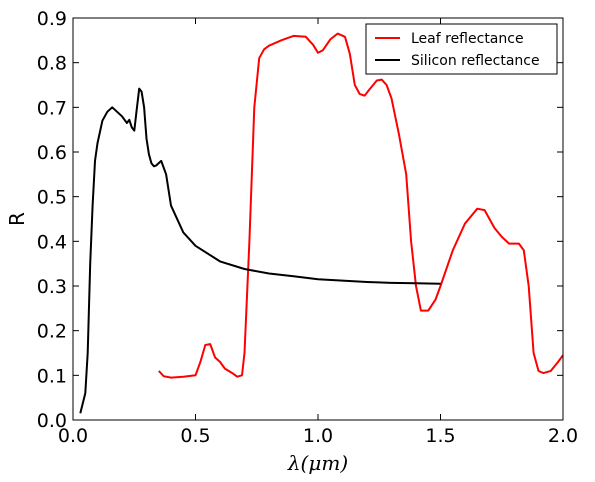 The image size is (595, 482). What do you see at coordinates (475, 61) in the screenshot?
I see `legend-label-silicon: Silicon reflectance` at bounding box center [475, 61].